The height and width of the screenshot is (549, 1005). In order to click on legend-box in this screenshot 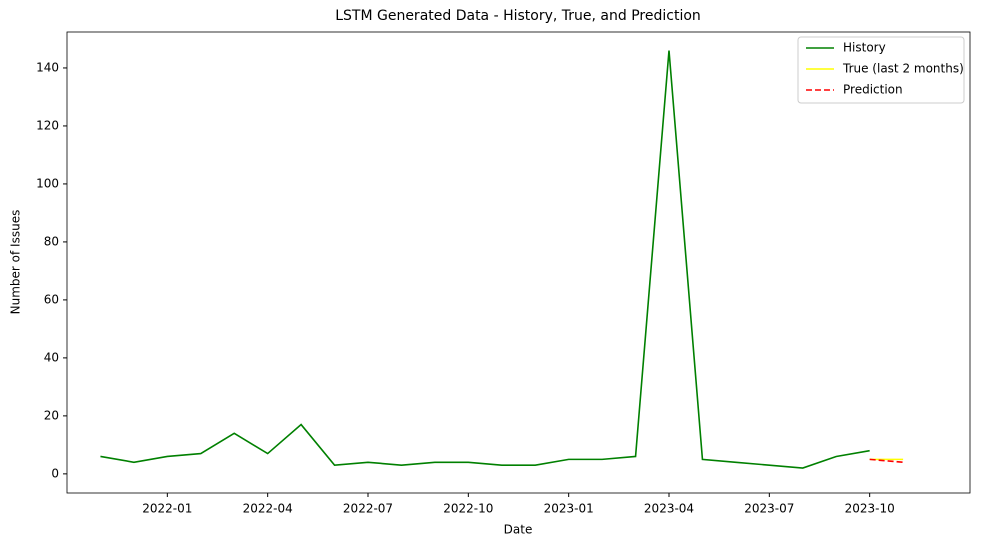, I will do `click(881, 70)`.